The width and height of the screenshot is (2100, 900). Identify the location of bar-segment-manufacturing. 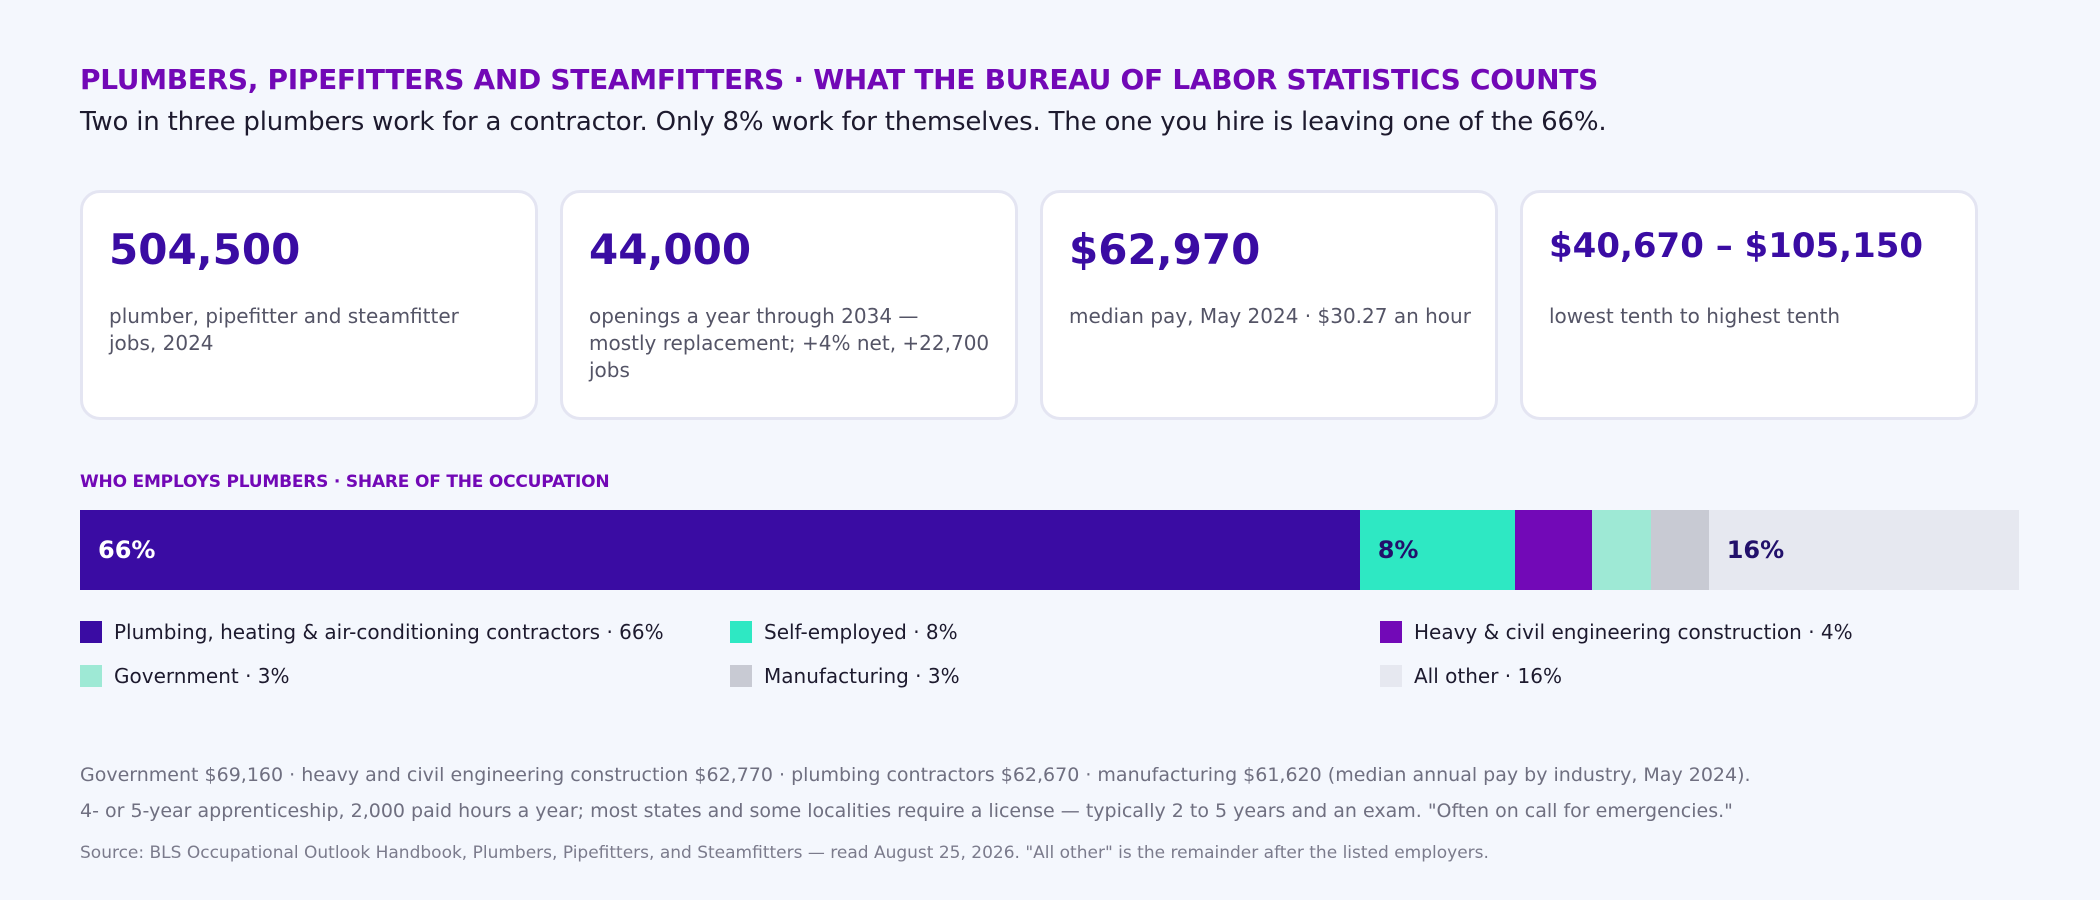
(1679, 550).